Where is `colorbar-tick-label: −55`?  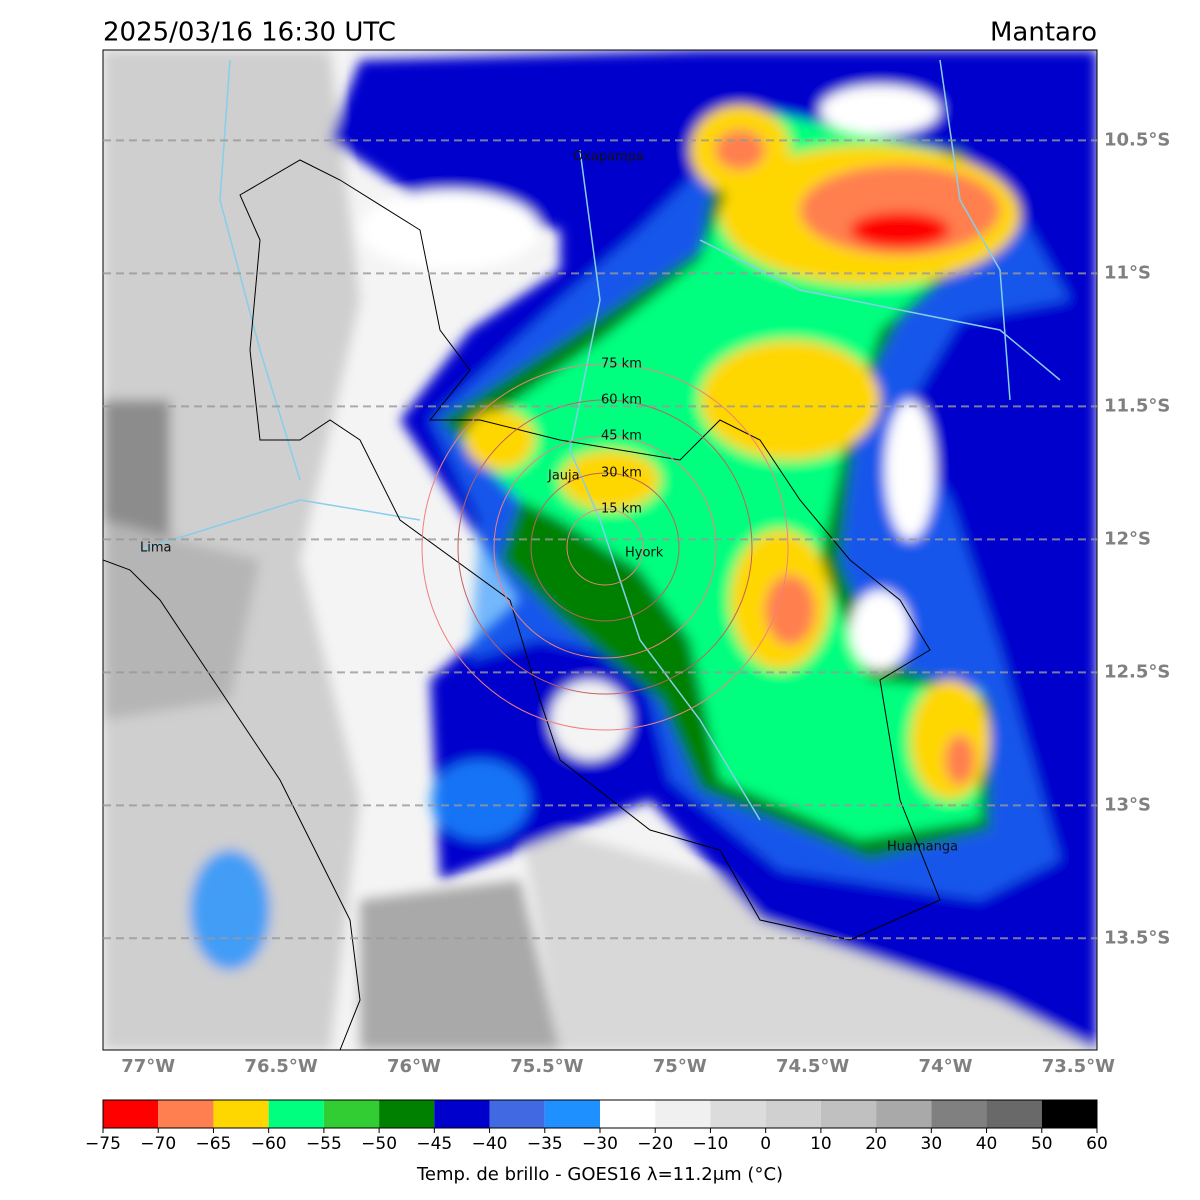
colorbar-tick-label: −55 is located at coordinates (324, 1144).